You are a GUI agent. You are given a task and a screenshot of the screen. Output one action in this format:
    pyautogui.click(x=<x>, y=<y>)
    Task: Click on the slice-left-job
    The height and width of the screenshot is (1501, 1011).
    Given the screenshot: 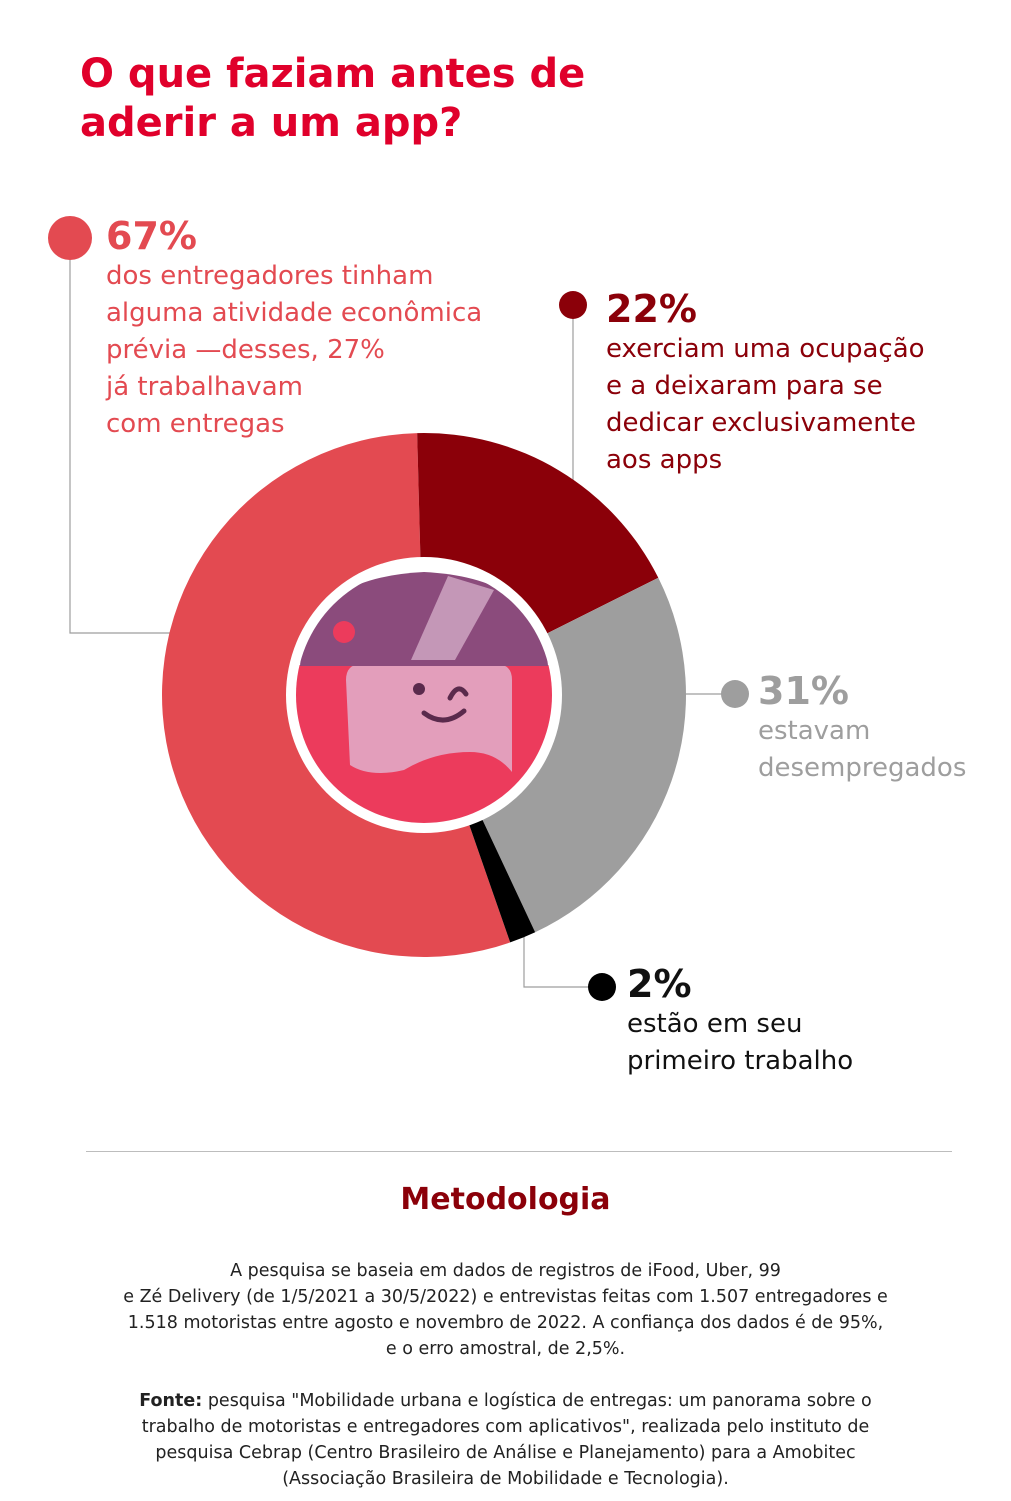 What is the action you would take?
    pyautogui.click(x=538, y=535)
    